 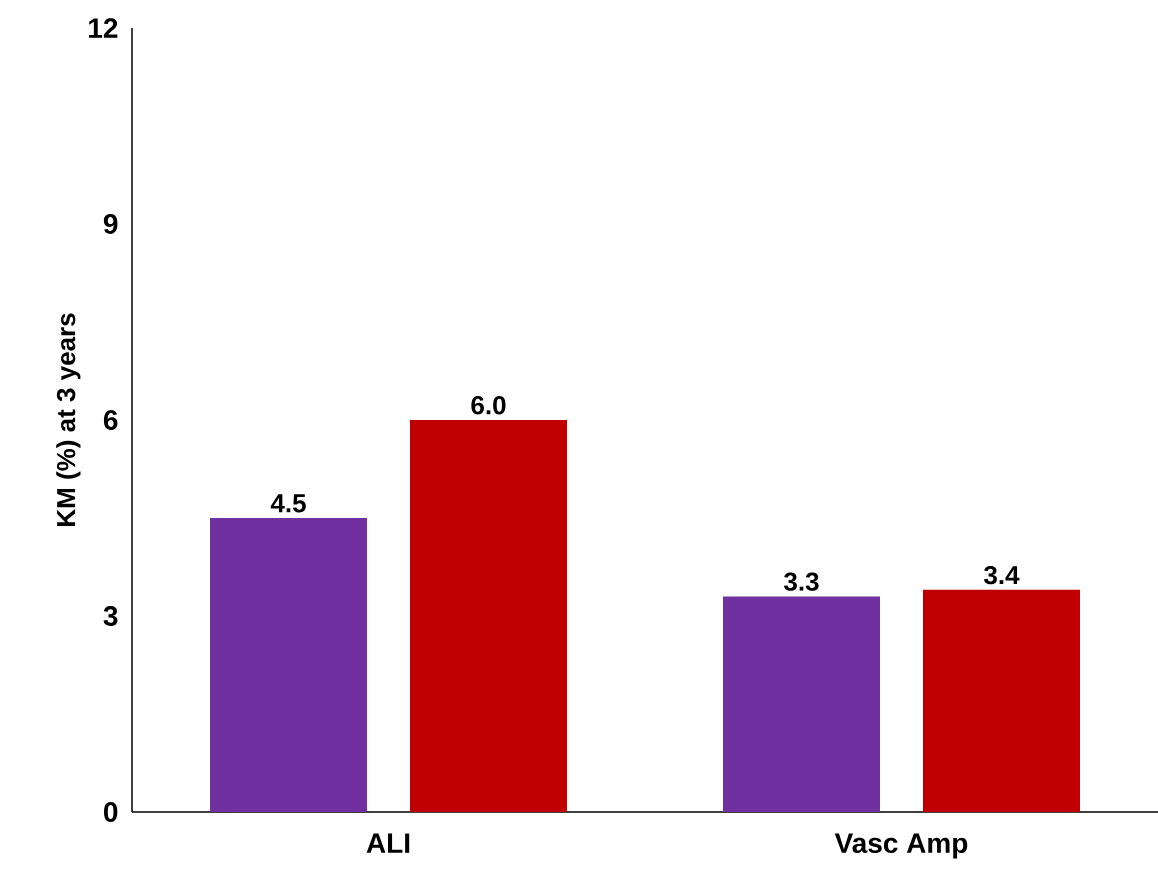 I want to click on data-label: 4.5, so click(x=288, y=503).